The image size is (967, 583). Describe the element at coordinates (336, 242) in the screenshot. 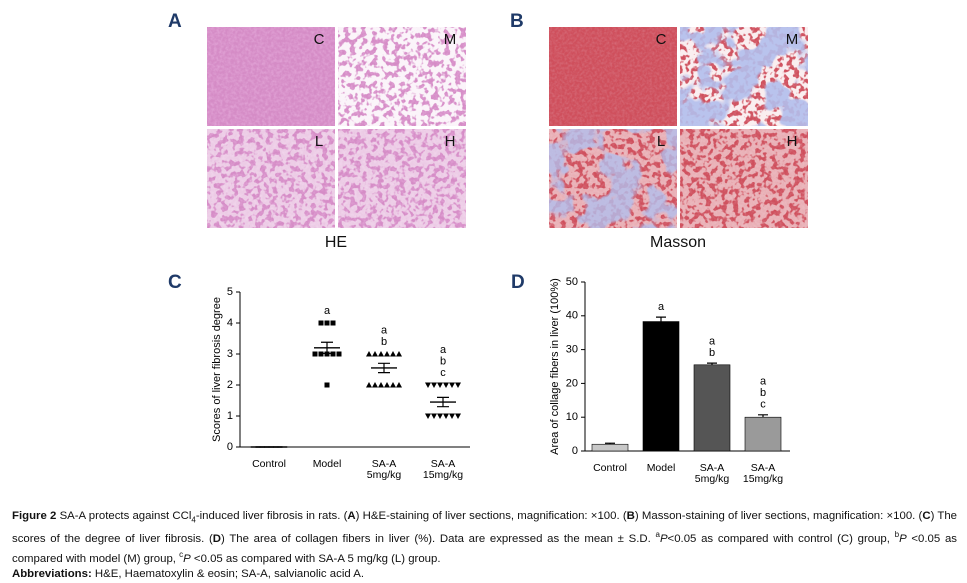

I see `panel-label: HE` at that location.